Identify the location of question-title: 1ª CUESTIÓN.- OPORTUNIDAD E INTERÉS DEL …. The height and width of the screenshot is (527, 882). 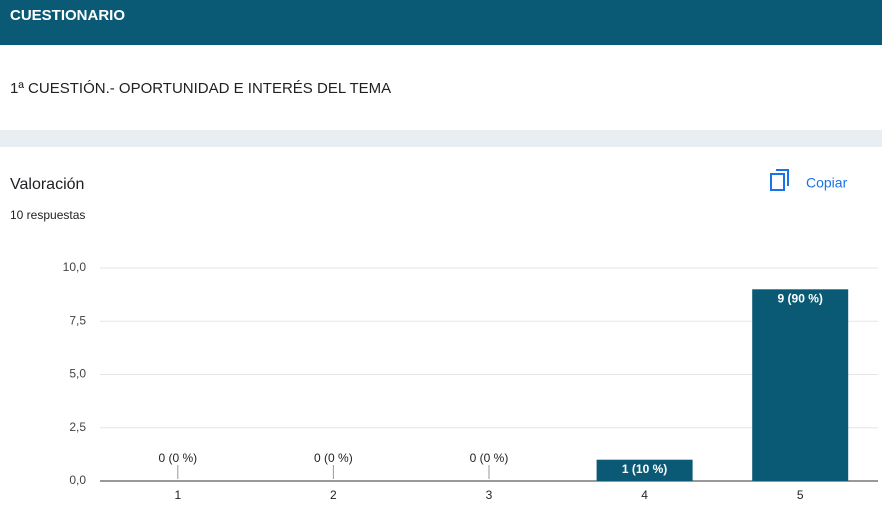
(200, 88).